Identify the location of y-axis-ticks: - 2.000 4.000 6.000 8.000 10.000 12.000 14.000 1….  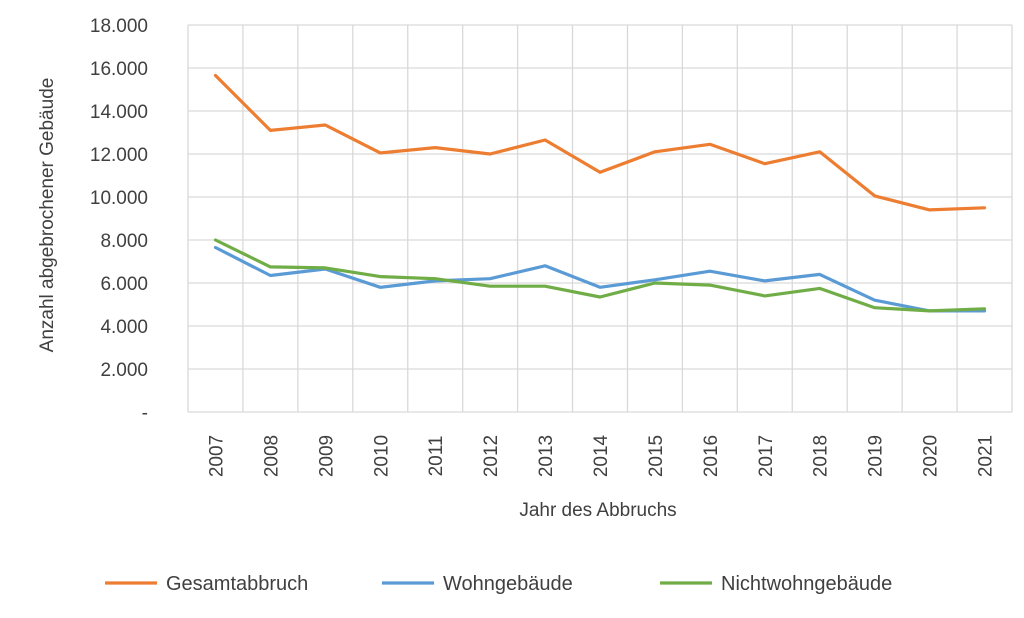
(119, 220).